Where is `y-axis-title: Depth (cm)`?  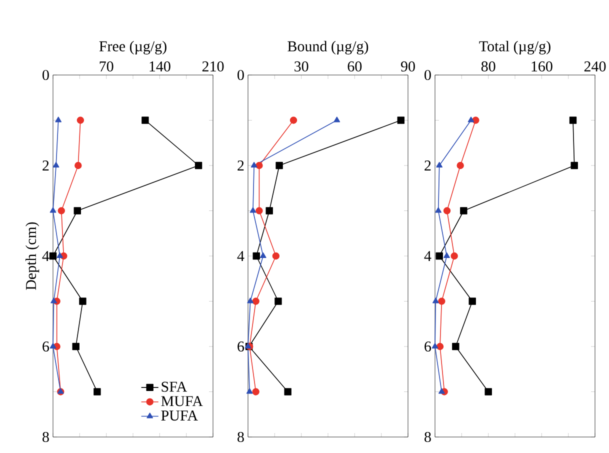
y-axis-title: Depth (cm) is located at coordinates (33, 256).